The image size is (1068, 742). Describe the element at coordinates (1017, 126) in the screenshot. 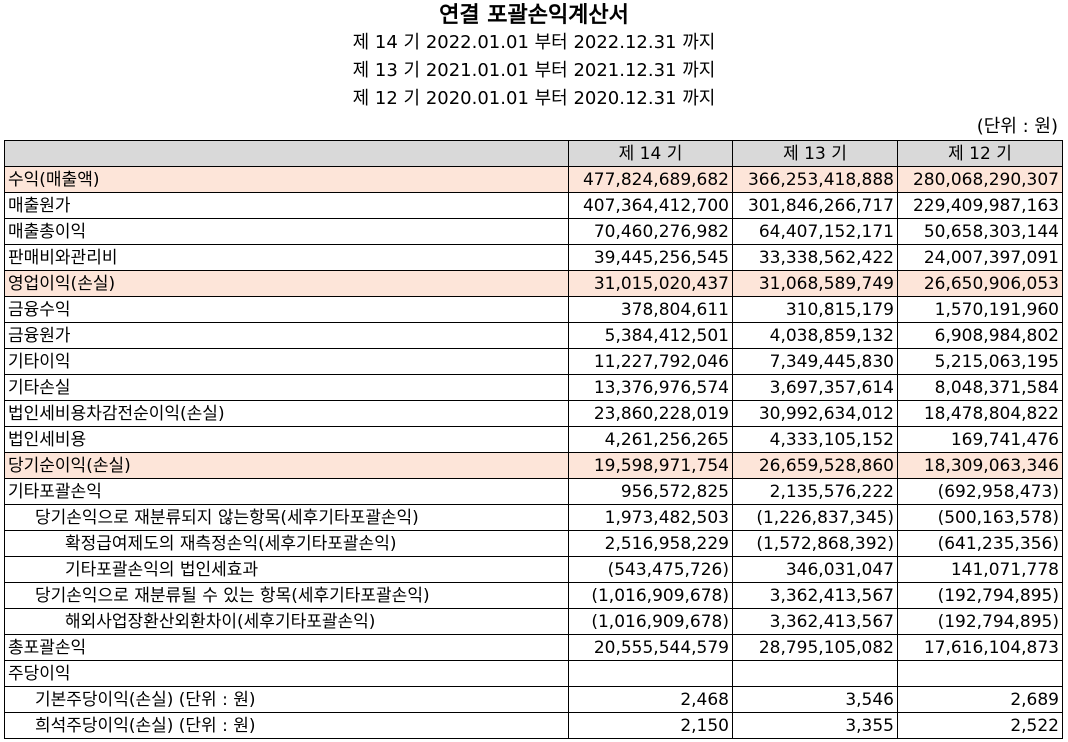

I see `unit-label: (단위 : 원)` at that location.